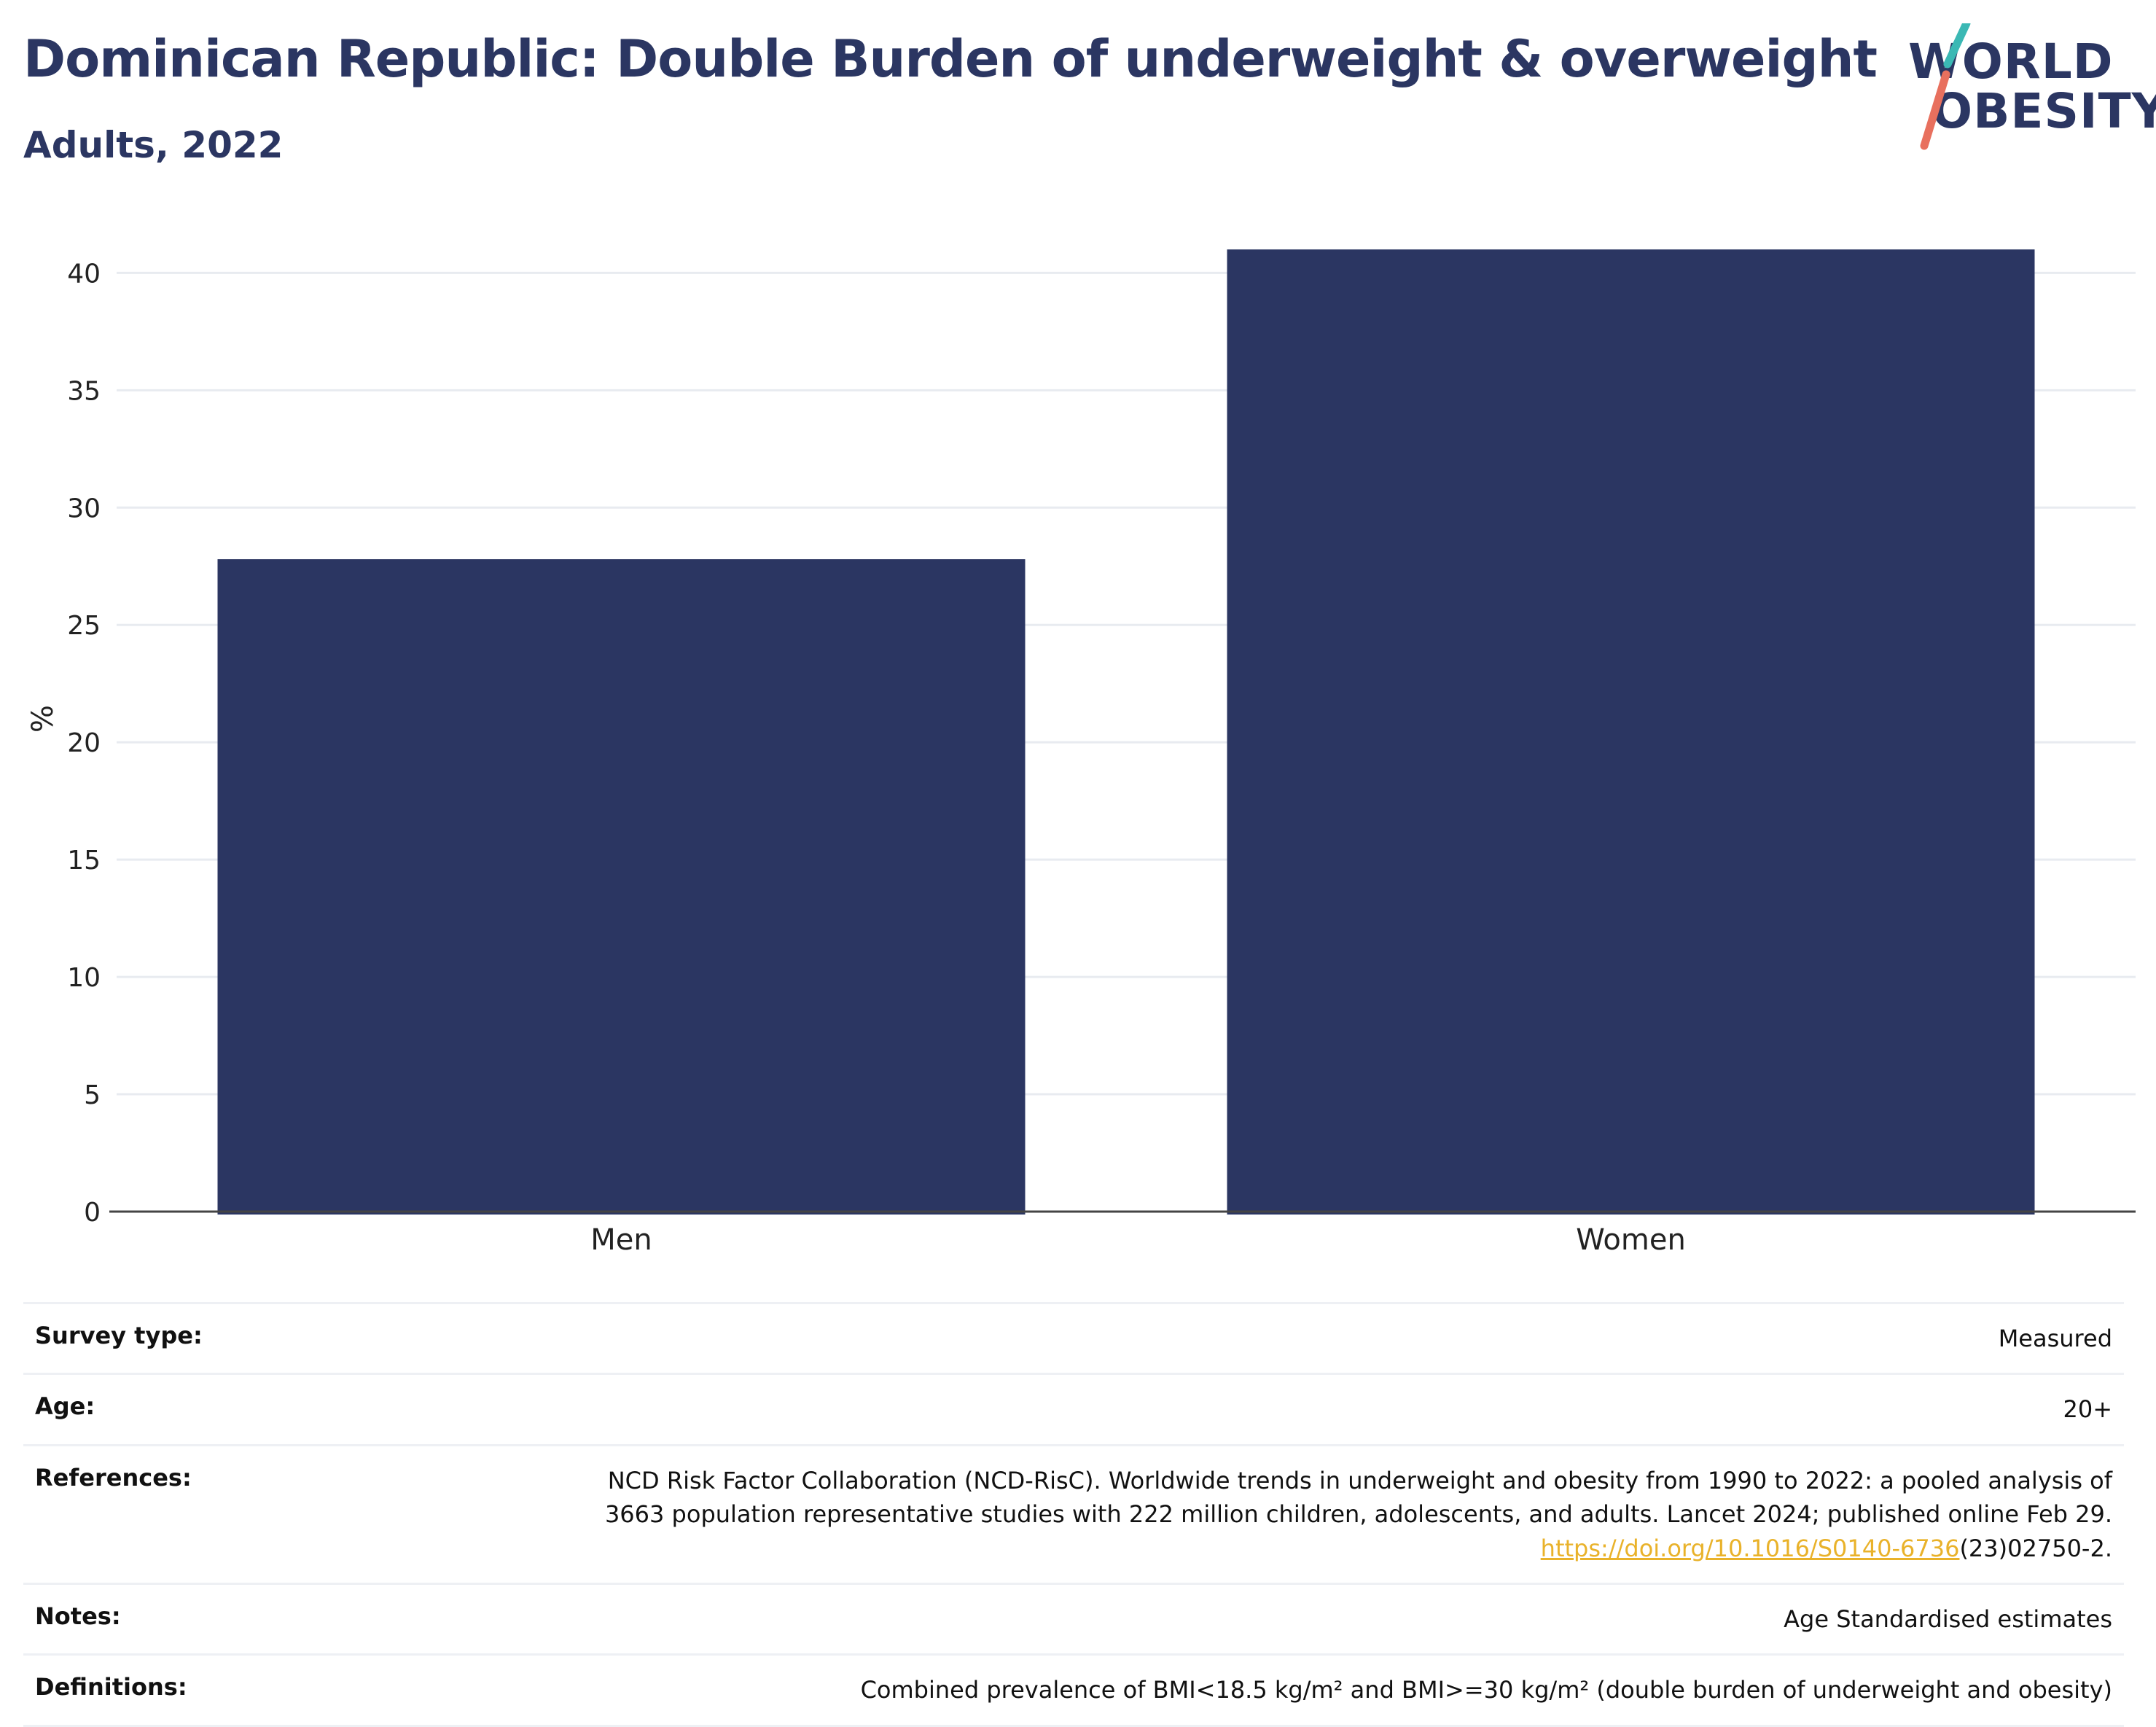 The height and width of the screenshot is (1727, 2156). Describe the element at coordinates (93, 1213) in the screenshot. I see `y-tick-label: 0` at that location.